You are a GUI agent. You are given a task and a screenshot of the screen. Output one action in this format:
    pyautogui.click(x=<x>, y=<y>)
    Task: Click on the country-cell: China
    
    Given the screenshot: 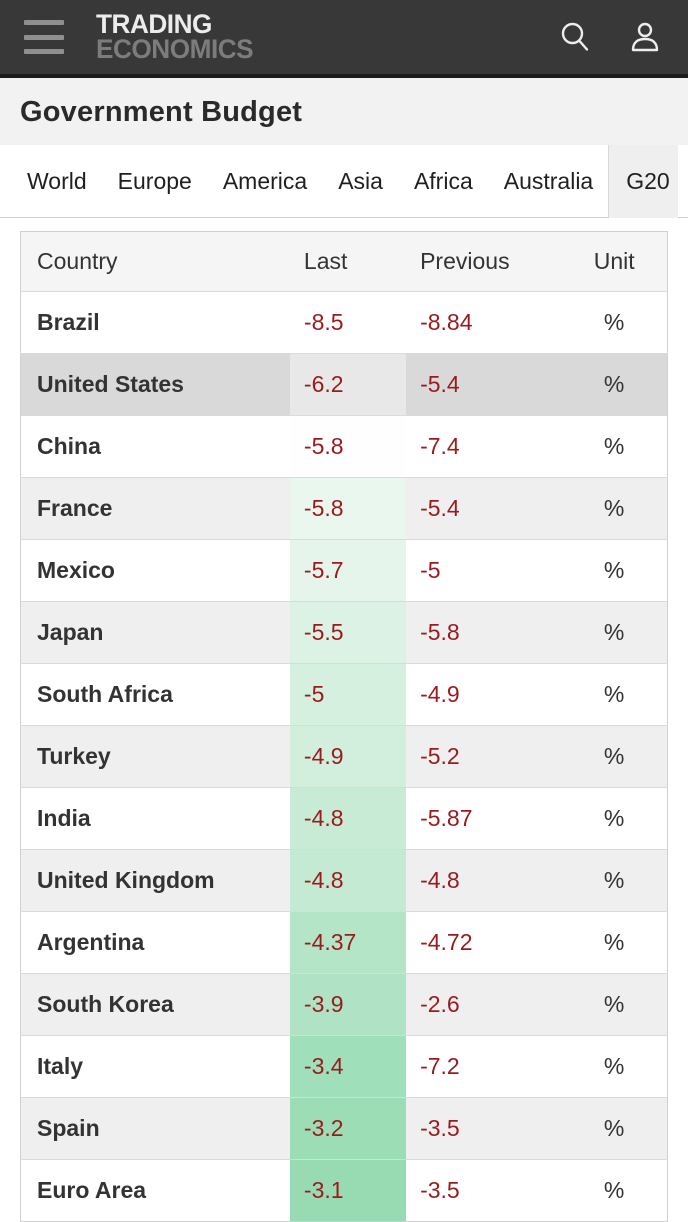 What is the action you would take?
    pyautogui.click(x=69, y=446)
    